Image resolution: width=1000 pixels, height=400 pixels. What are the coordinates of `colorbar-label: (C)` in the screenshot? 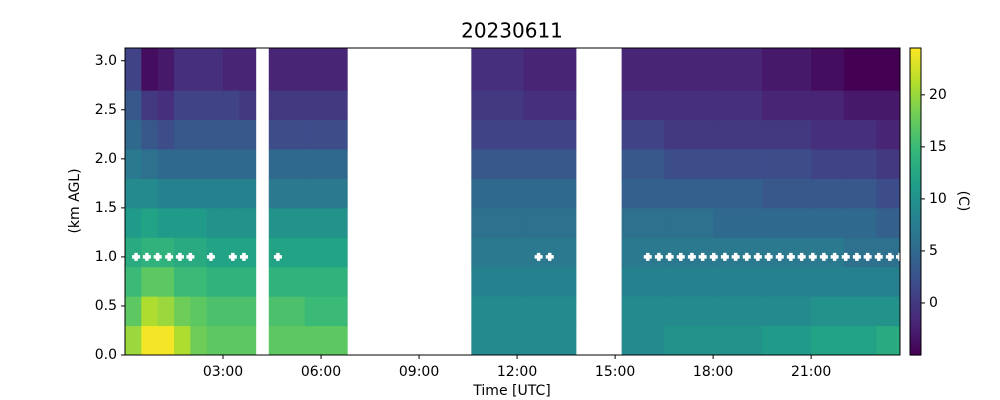 It's located at (963, 201).